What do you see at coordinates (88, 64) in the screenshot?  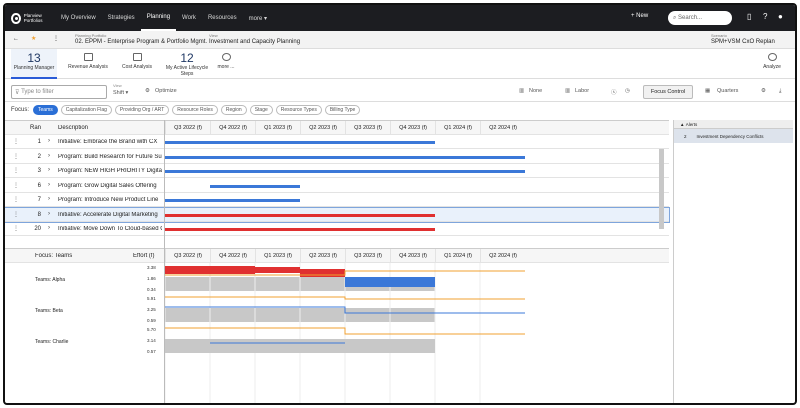 I see `tab-revenue-analysis: Revenue Analysis` at bounding box center [88, 64].